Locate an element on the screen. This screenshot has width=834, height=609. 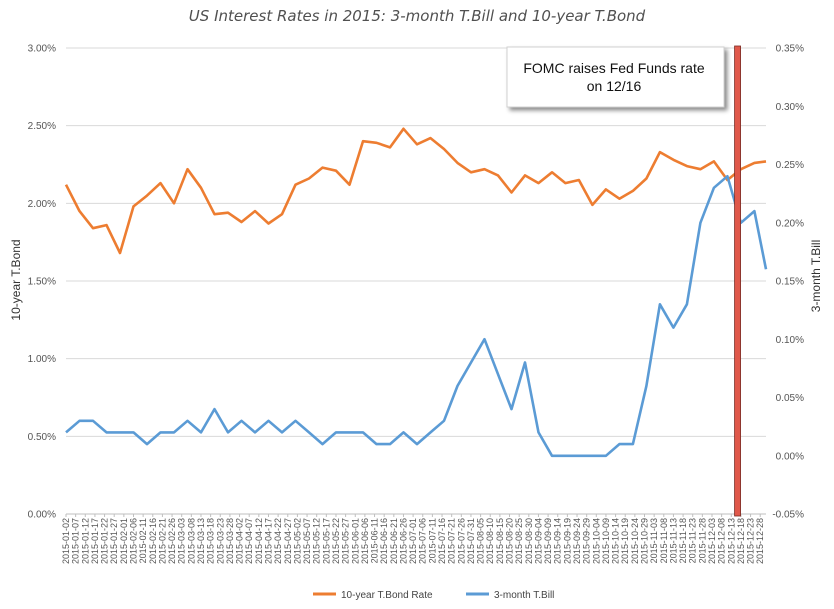
x-tick-label: 2015-06-26 is located at coordinates (403, 541).